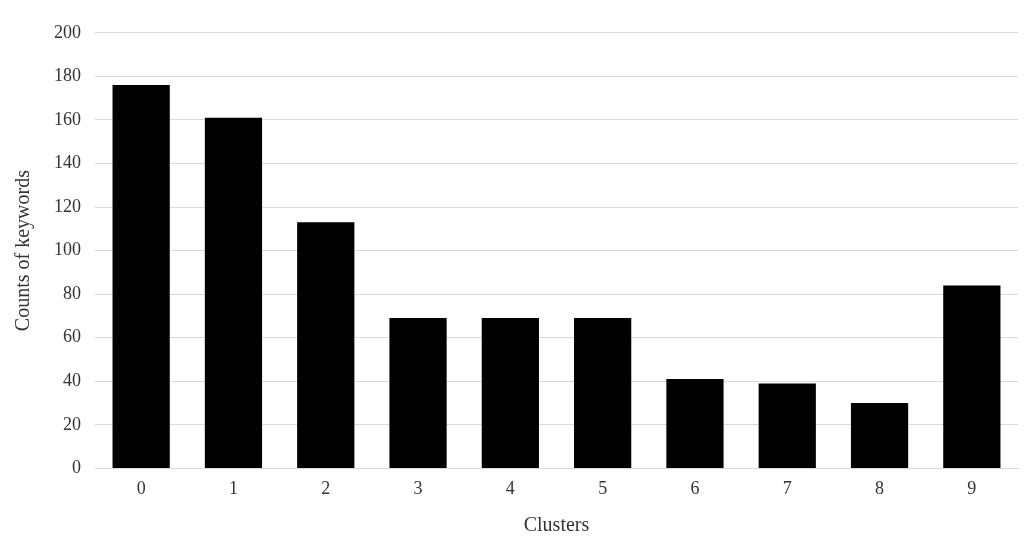 The width and height of the screenshot is (1030, 550). I want to click on y-tick-label: 40, so click(72, 380).